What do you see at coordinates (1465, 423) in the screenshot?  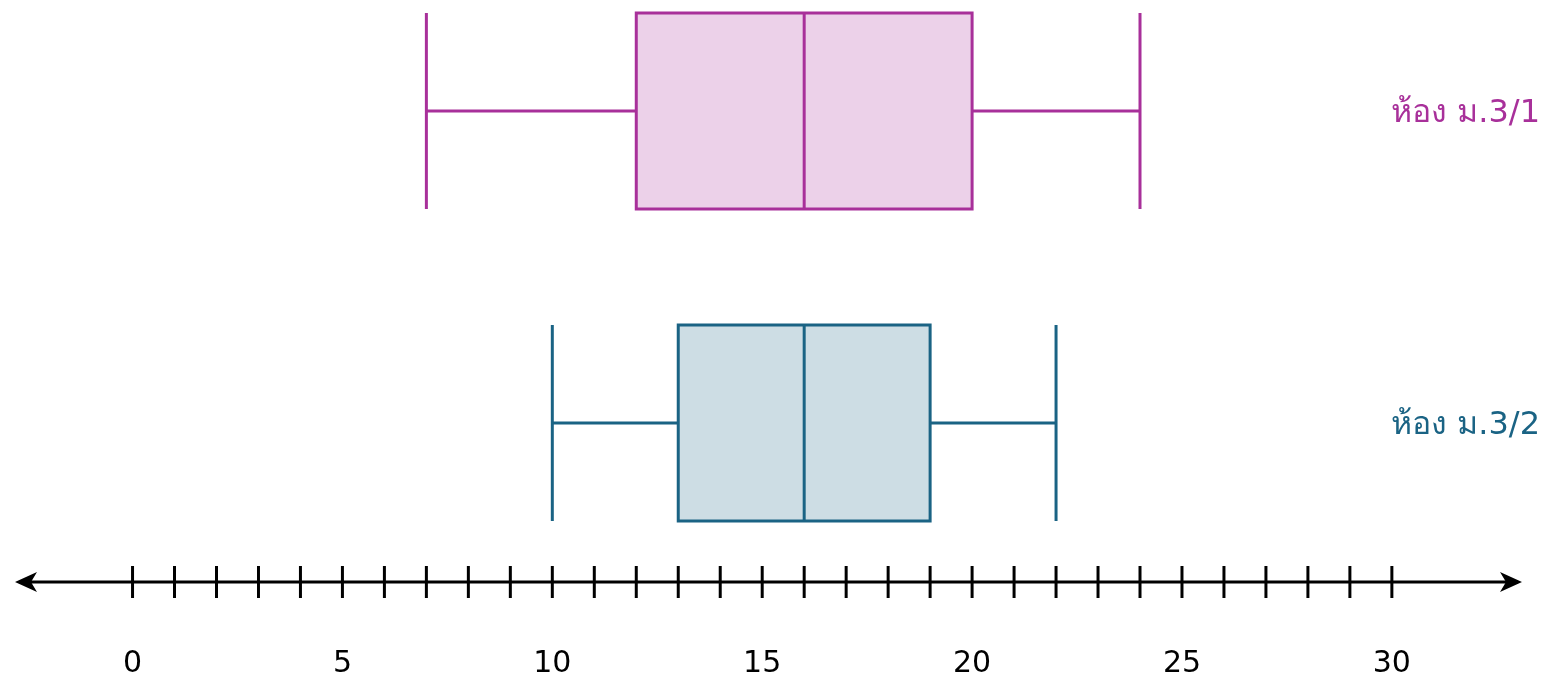 I see `y-tick-label: ห้อง ม.3/2` at bounding box center [1465, 423].